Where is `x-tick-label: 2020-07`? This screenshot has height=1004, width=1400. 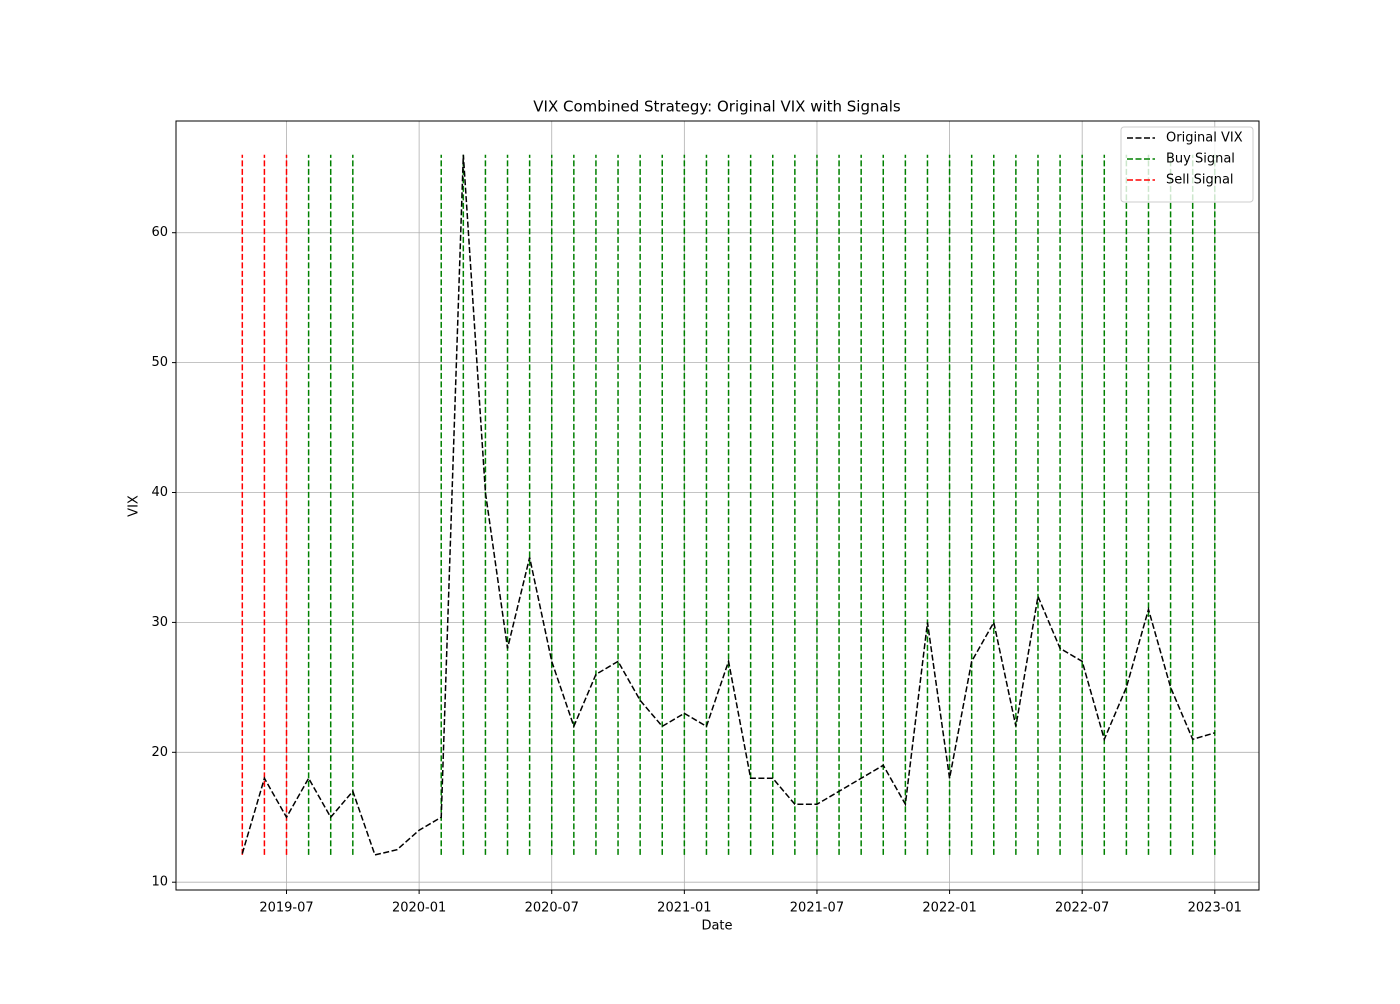
x-tick-label: 2020-07 is located at coordinates (552, 908).